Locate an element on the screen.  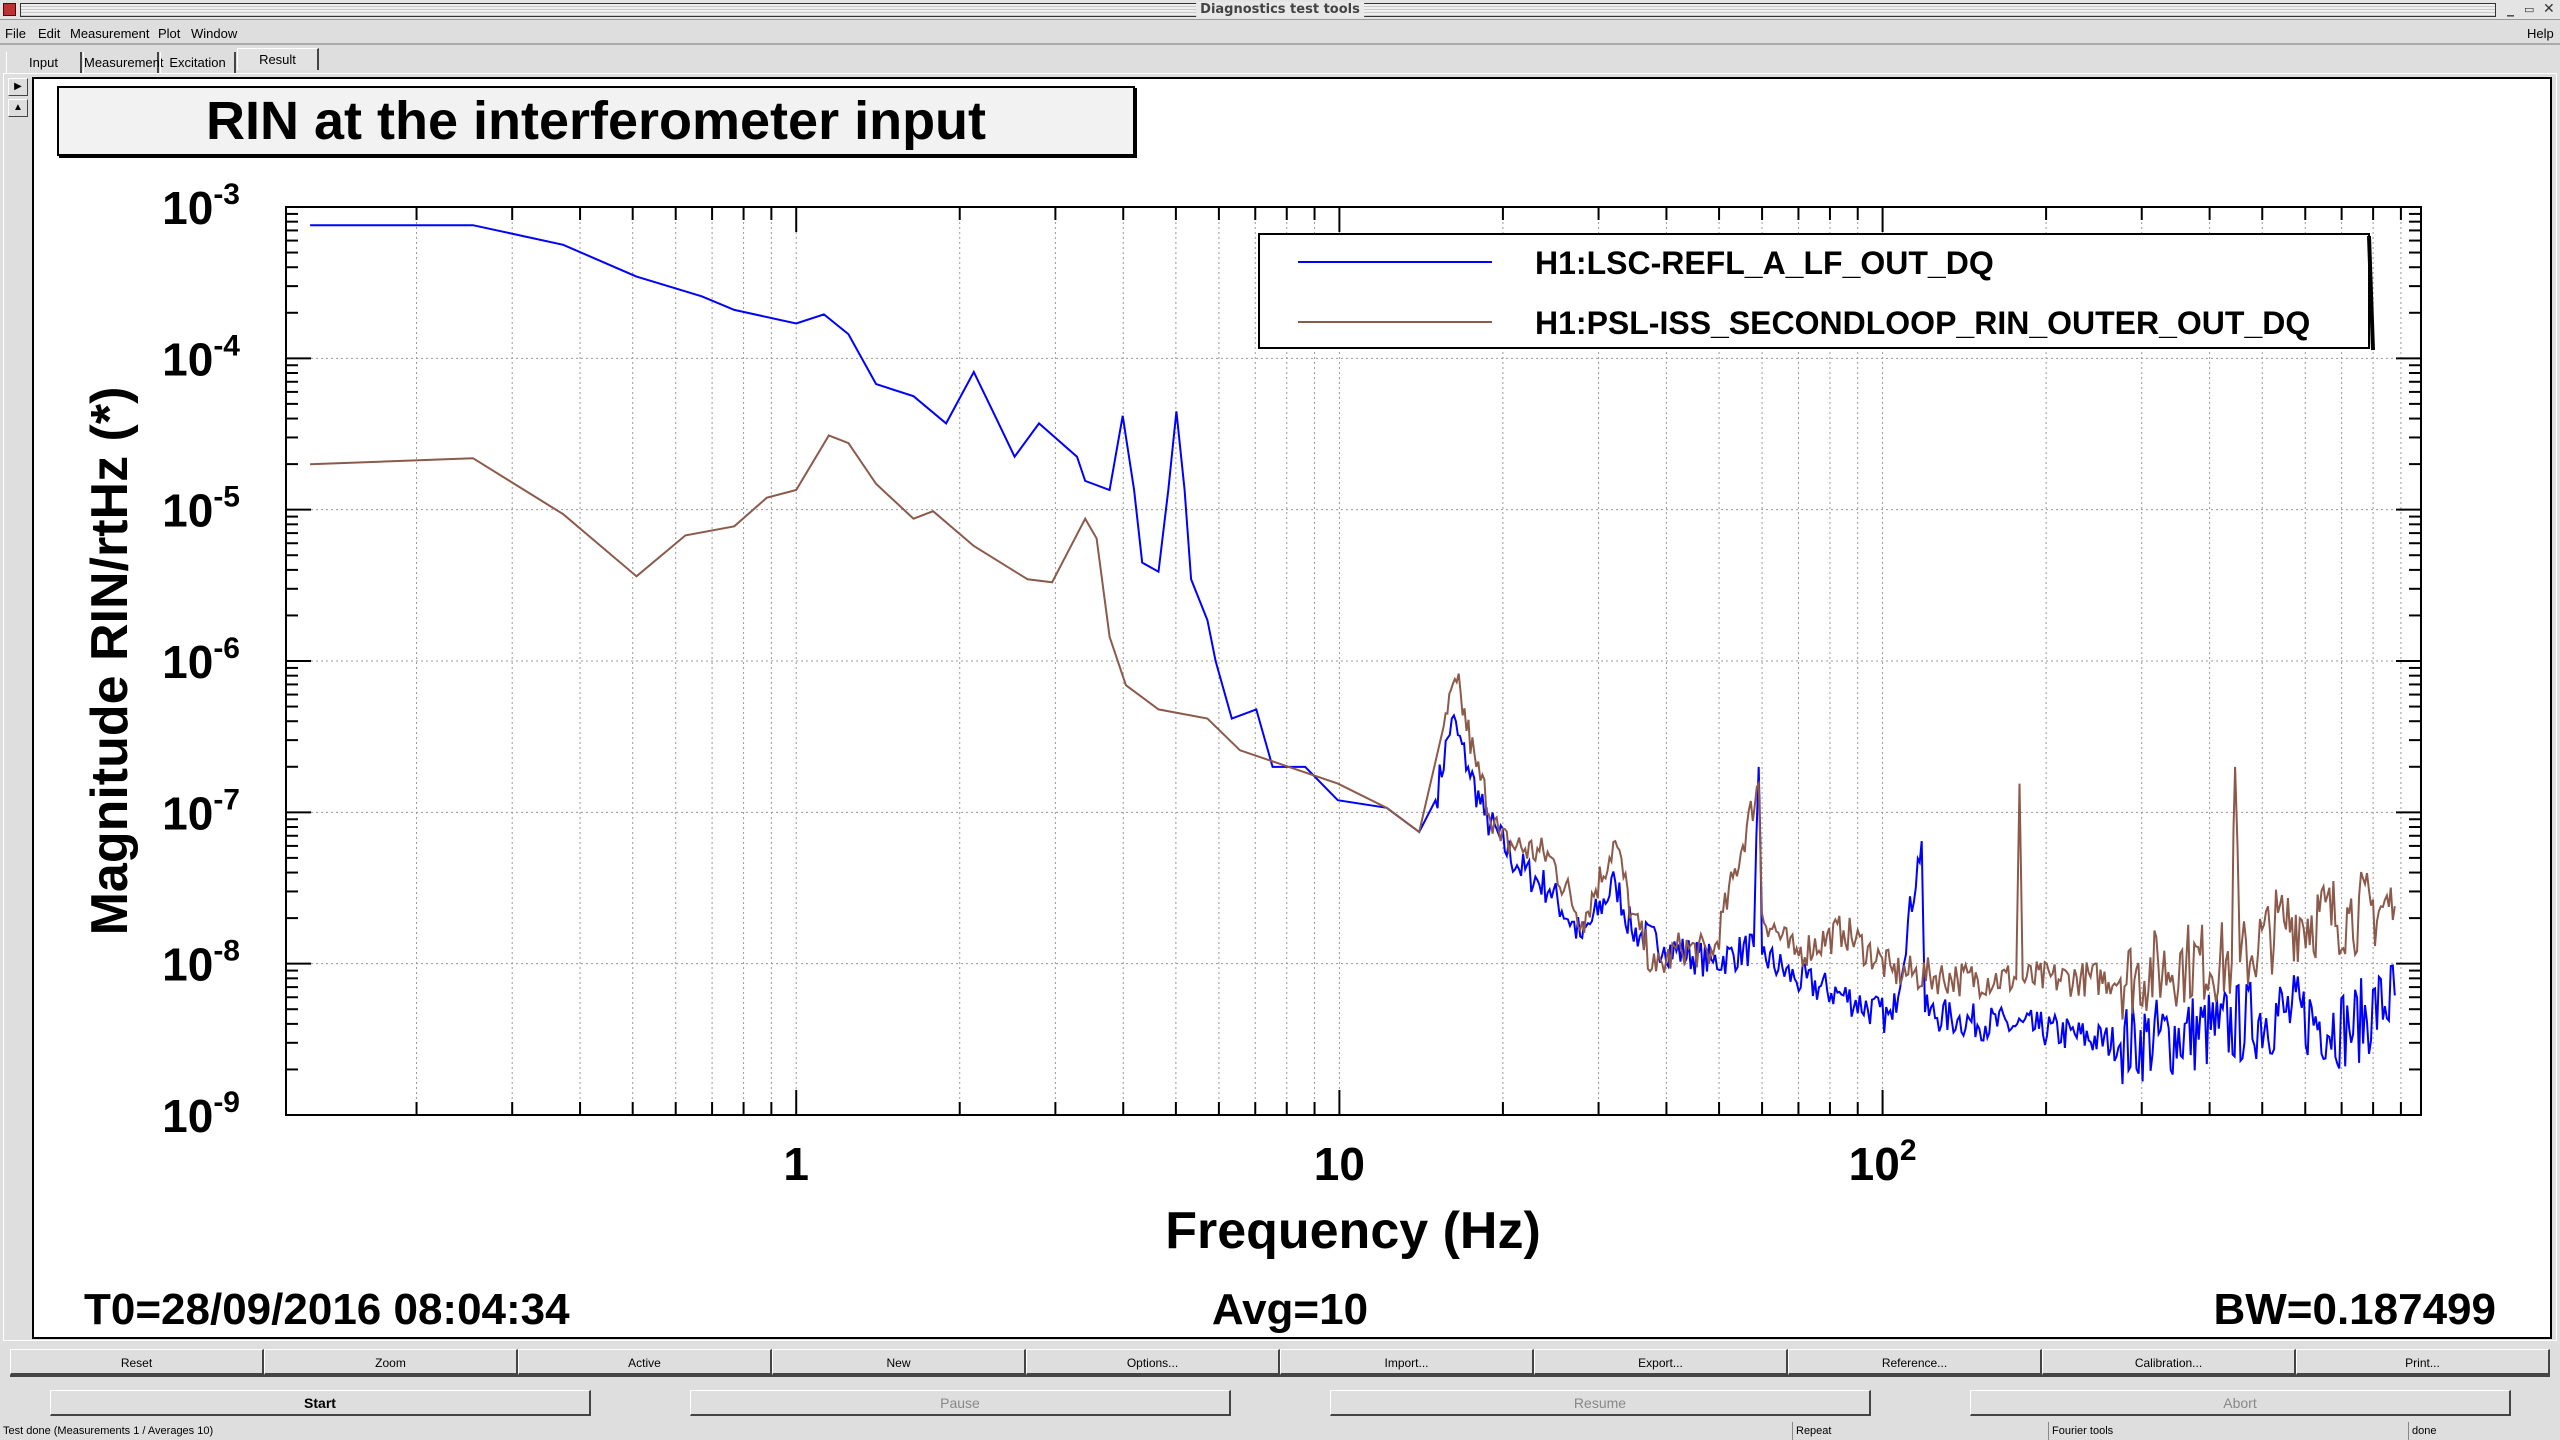
y-tick-label: 10⁻³ is located at coordinates (201, 206).